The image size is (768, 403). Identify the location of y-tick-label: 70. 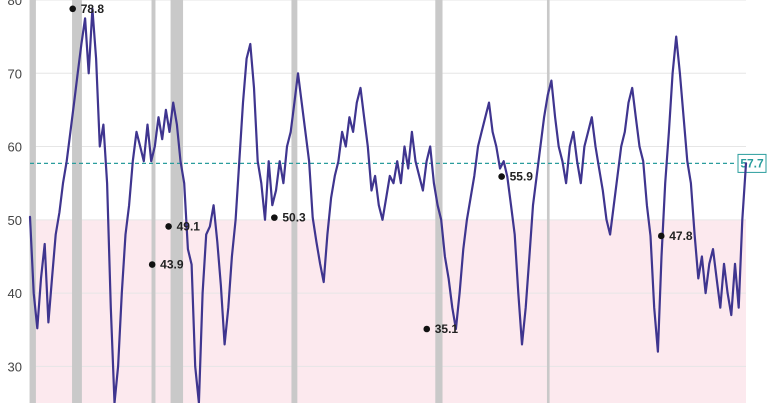
(15, 73).